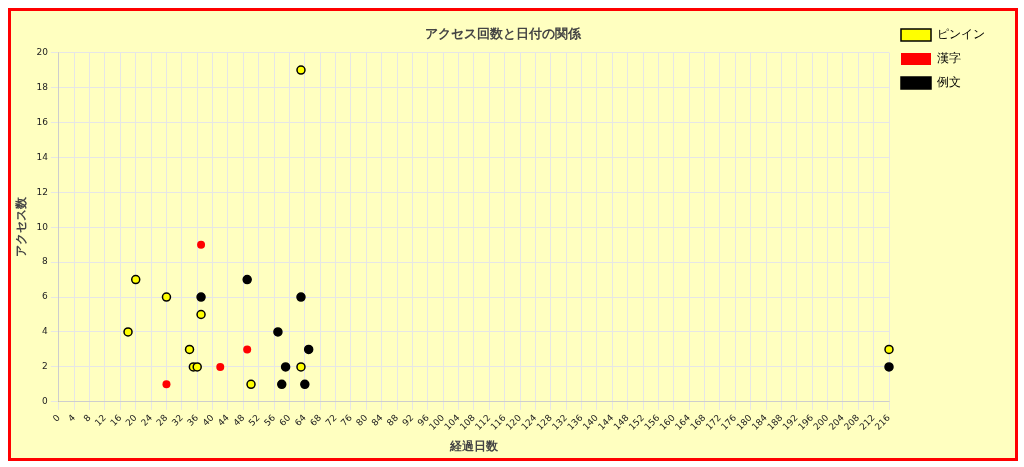  I want to click on x-axis-title: 経過日数, so click(473, 445).